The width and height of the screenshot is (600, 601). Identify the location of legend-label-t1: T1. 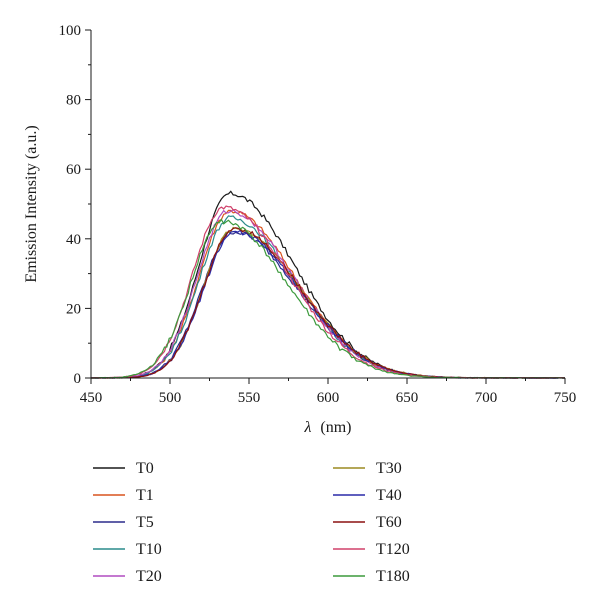
(145, 495).